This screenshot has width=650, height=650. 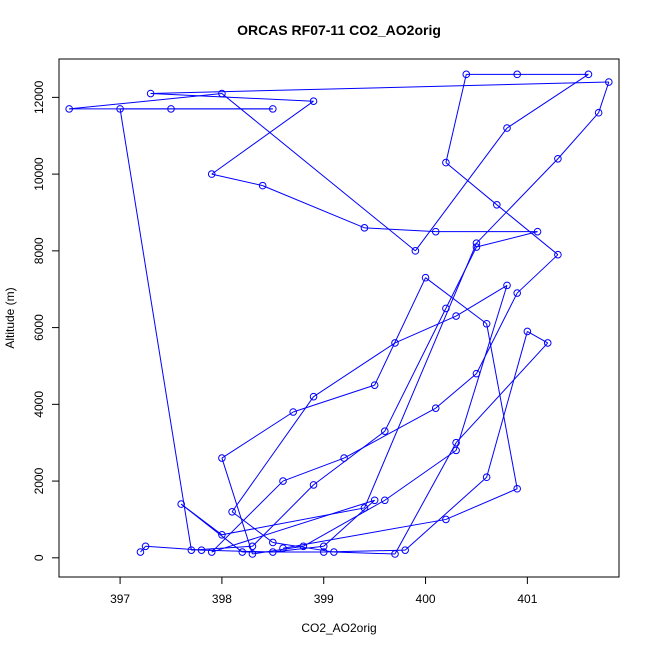 What do you see at coordinates (39, 174) in the screenshot?
I see `y-tick-label: 10000` at bounding box center [39, 174].